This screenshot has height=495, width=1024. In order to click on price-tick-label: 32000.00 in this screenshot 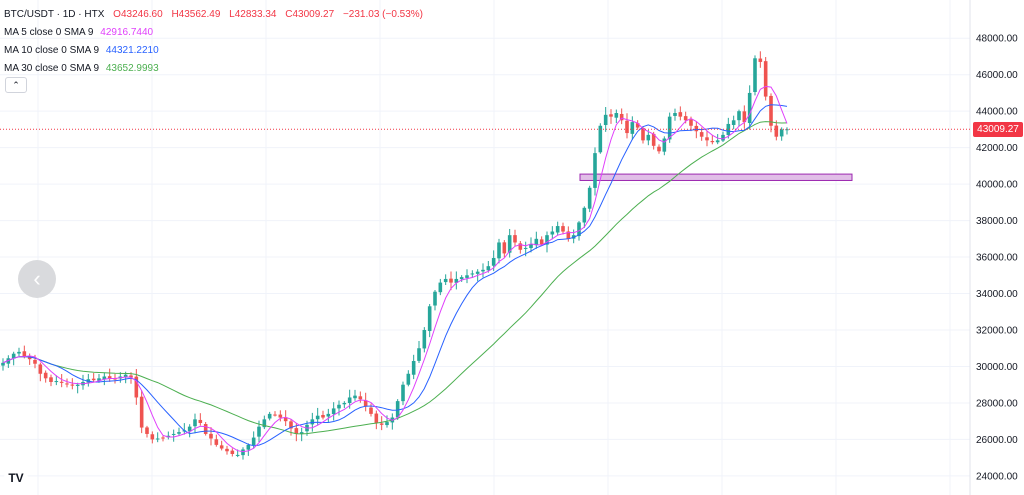, I will do `click(997, 331)`.